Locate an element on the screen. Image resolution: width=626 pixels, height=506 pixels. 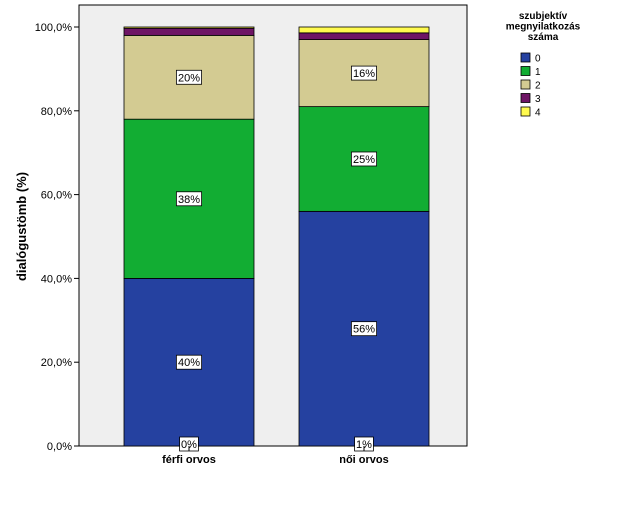
data-label-noi-1: 25% is located at coordinates (363, 159).